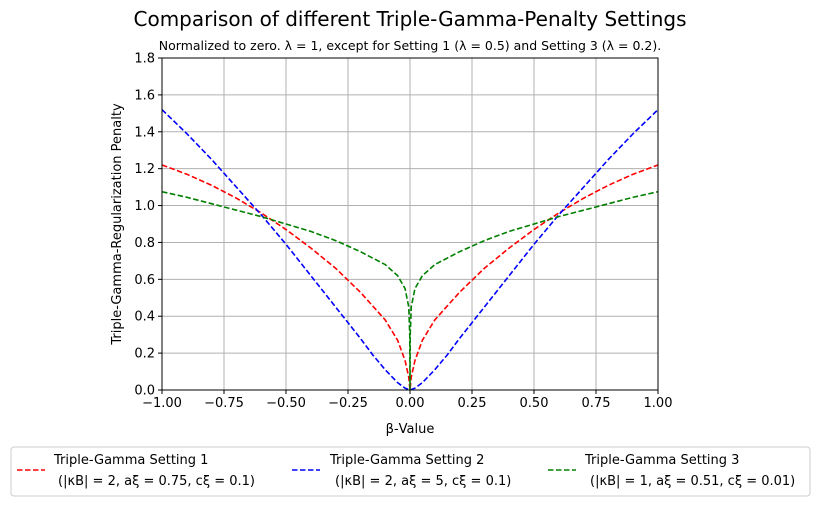 The width and height of the screenshot is (820, 506). I want to click on x-tick-label: 1.00, so click(658, 403).